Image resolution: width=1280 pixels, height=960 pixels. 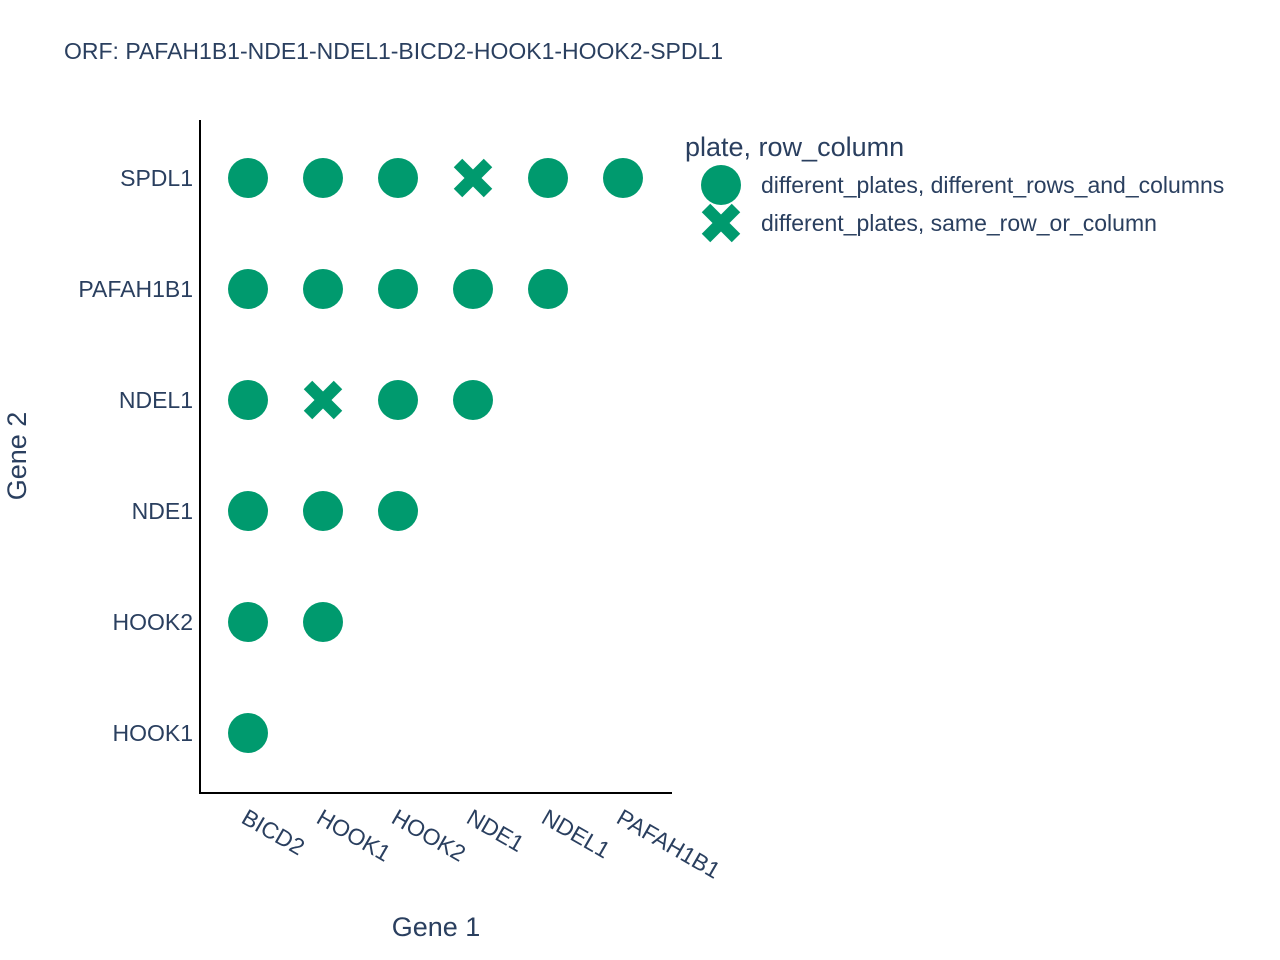 What do you see at coordinates (248, 178) in the screenshot?
I see `marker-bicd2-spdl1` at bounding box center [248, 178].